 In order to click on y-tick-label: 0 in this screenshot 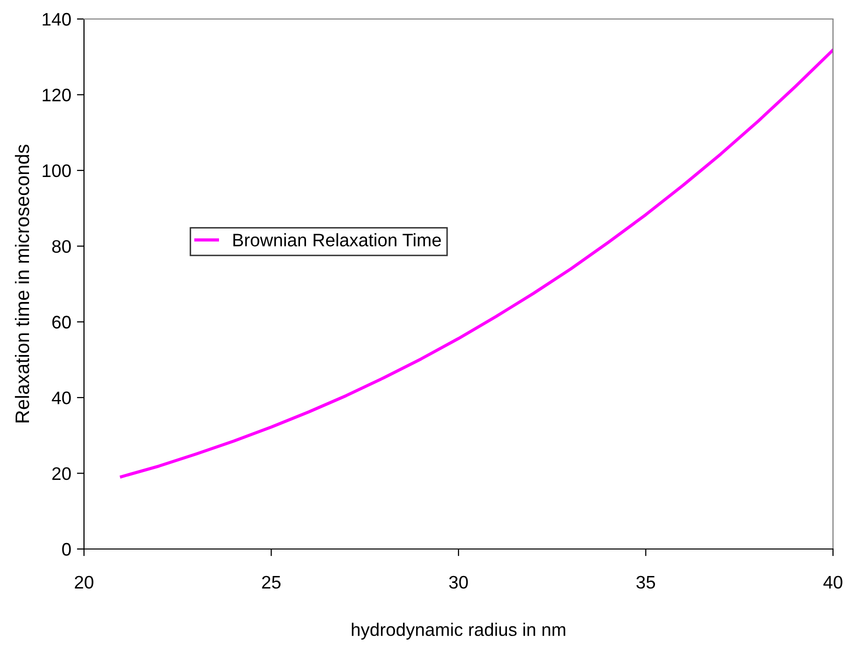, I will do `click(66, 549)`.